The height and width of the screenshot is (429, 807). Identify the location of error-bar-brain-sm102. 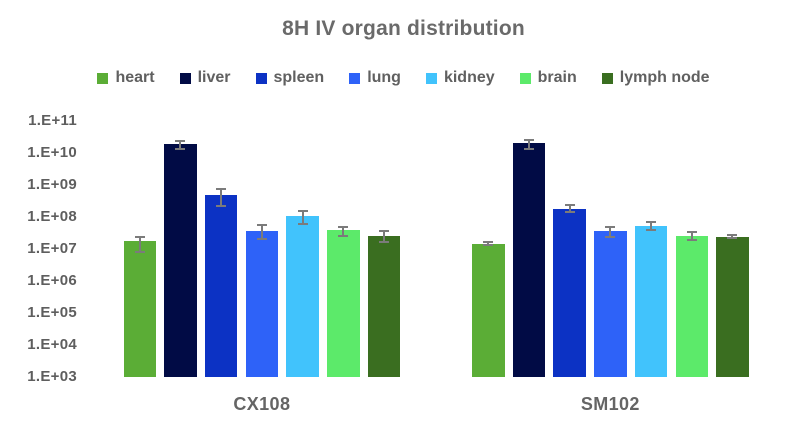
(691, 236).